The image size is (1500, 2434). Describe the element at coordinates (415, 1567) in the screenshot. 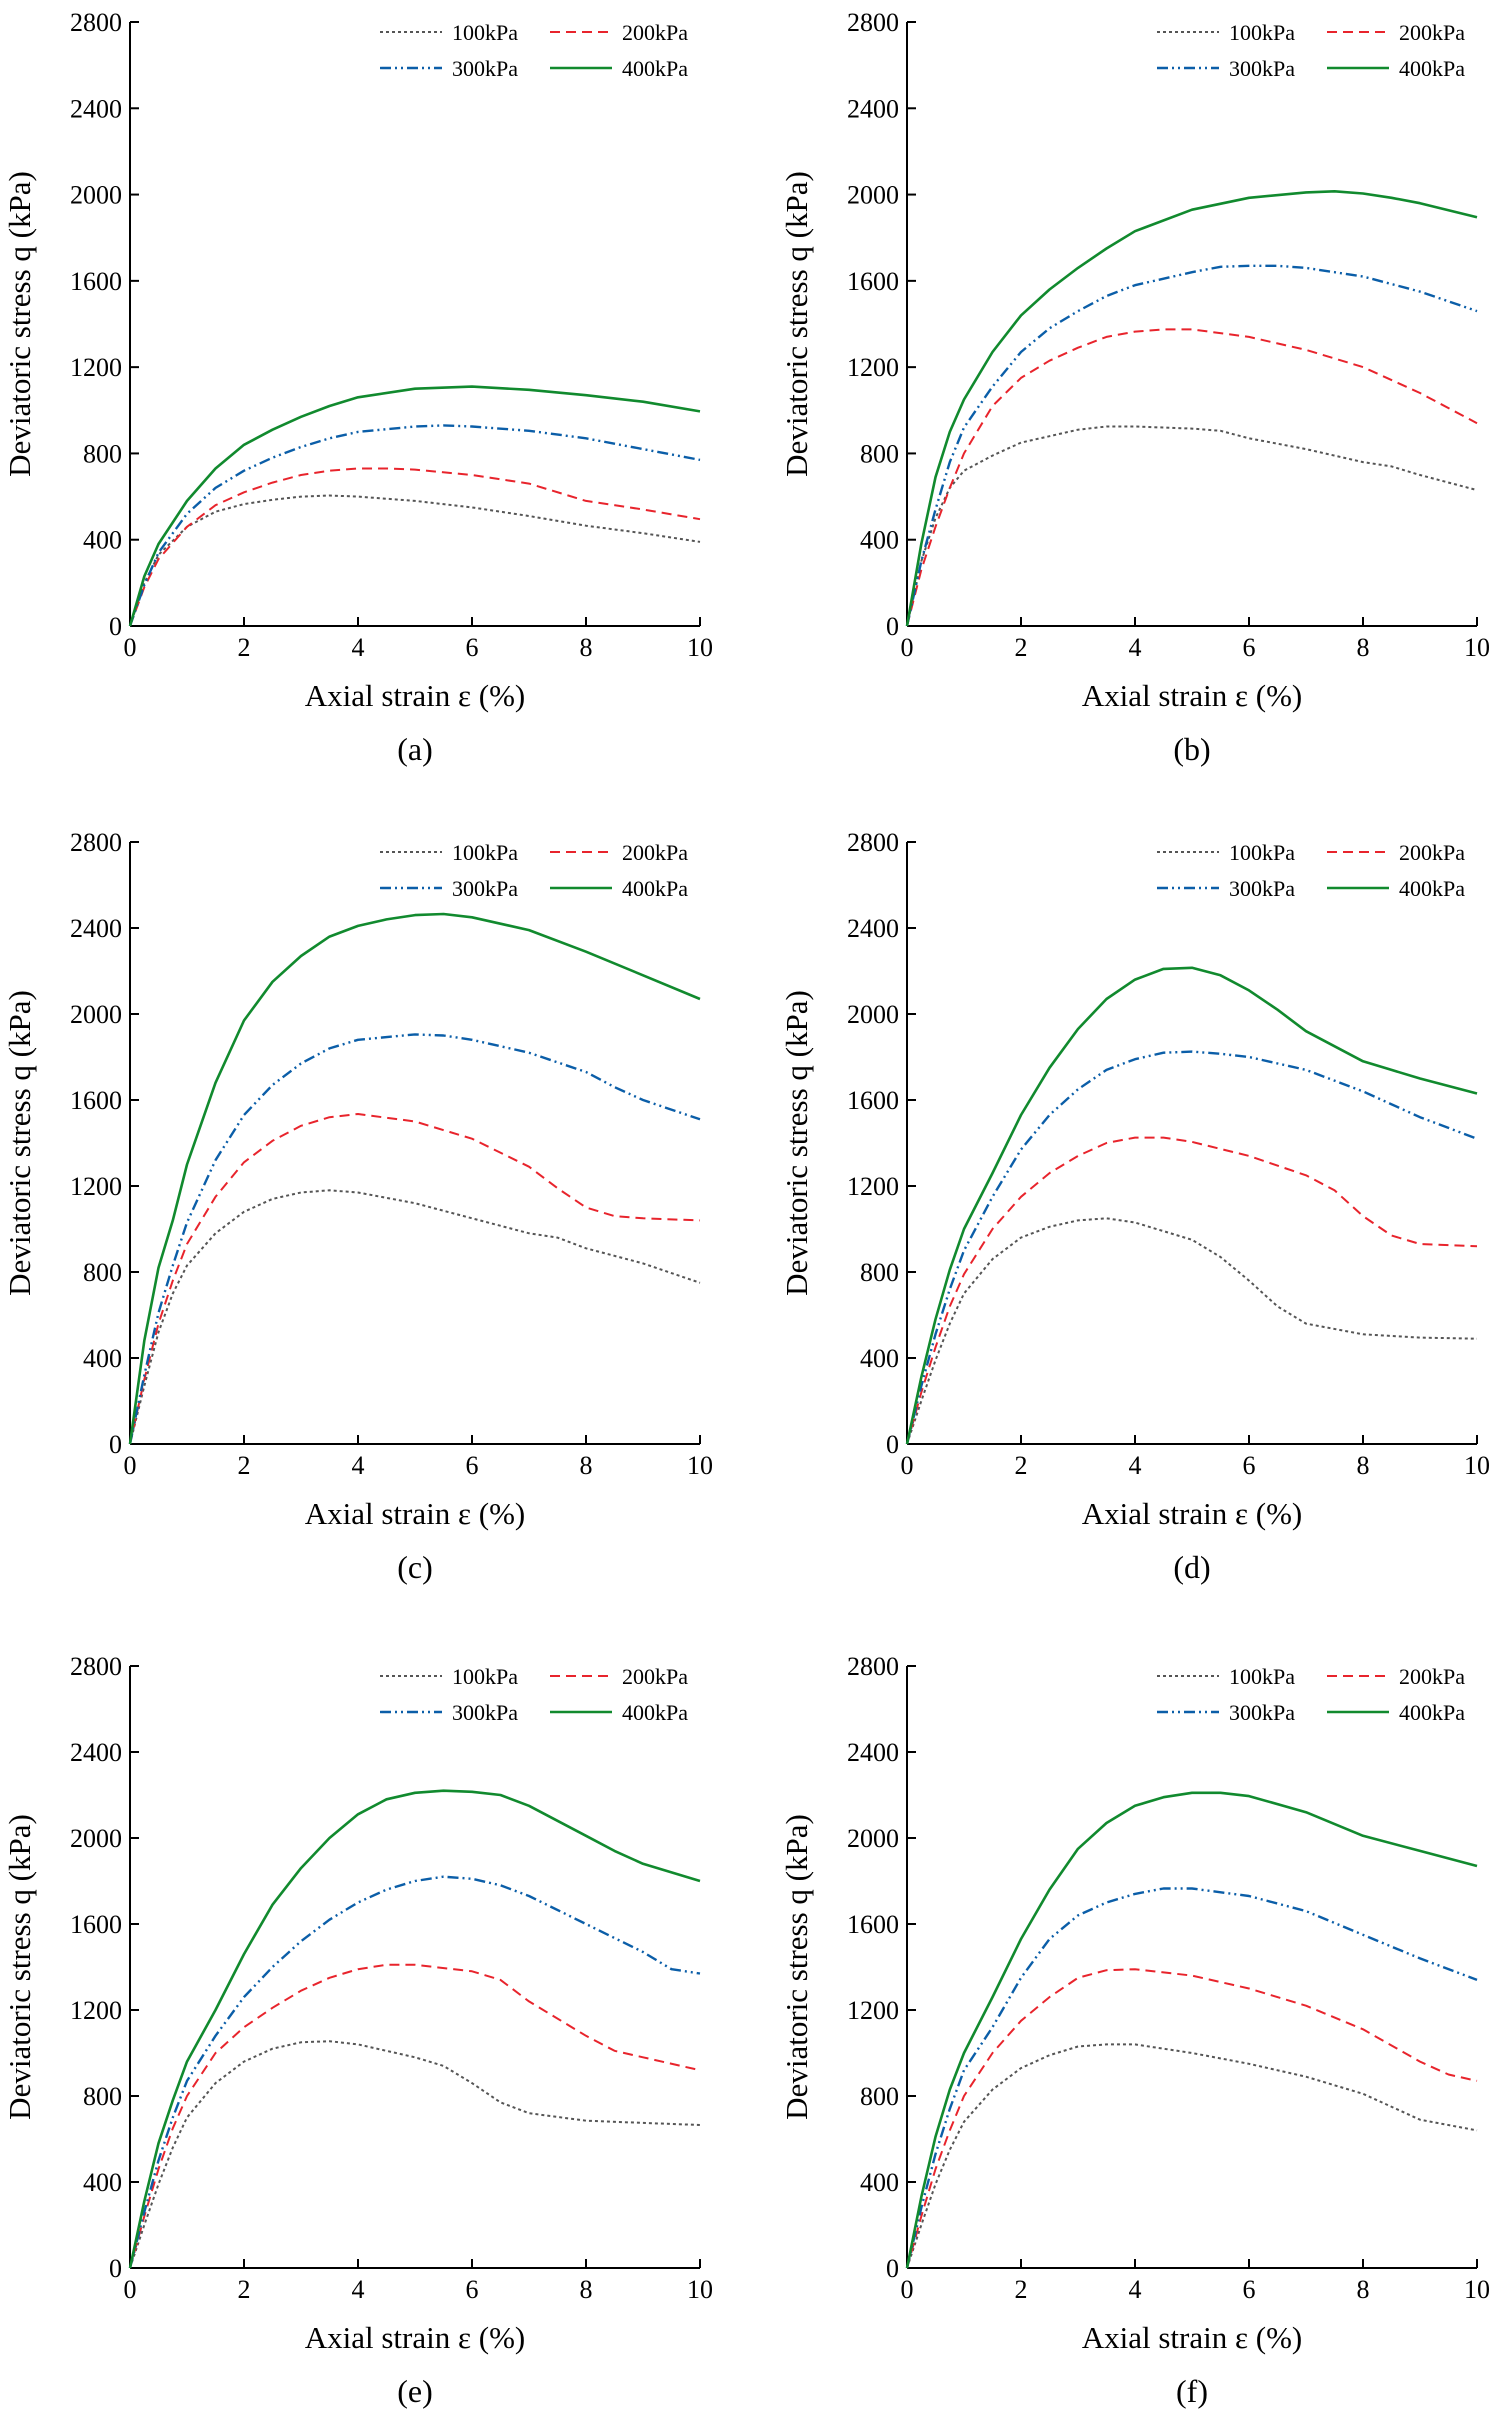

I see `panel-label: (c)` at that location.